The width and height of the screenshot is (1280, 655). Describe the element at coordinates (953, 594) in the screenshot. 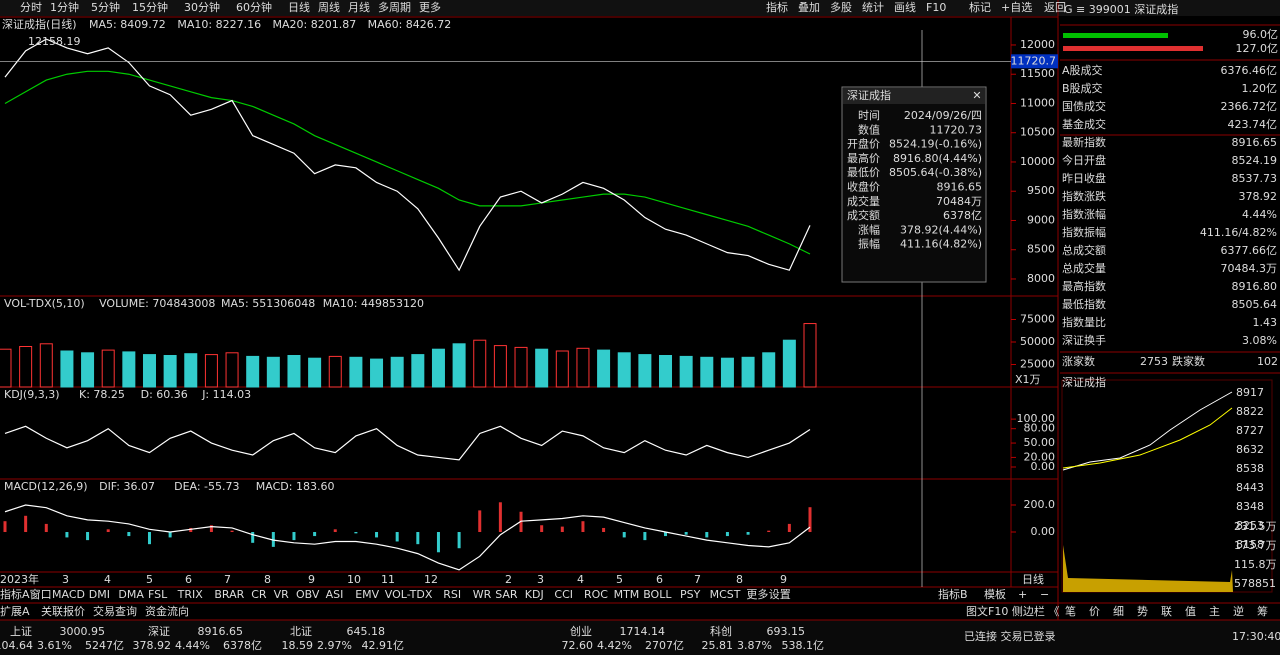

I see `indicator-tab: 指标B` at that location.